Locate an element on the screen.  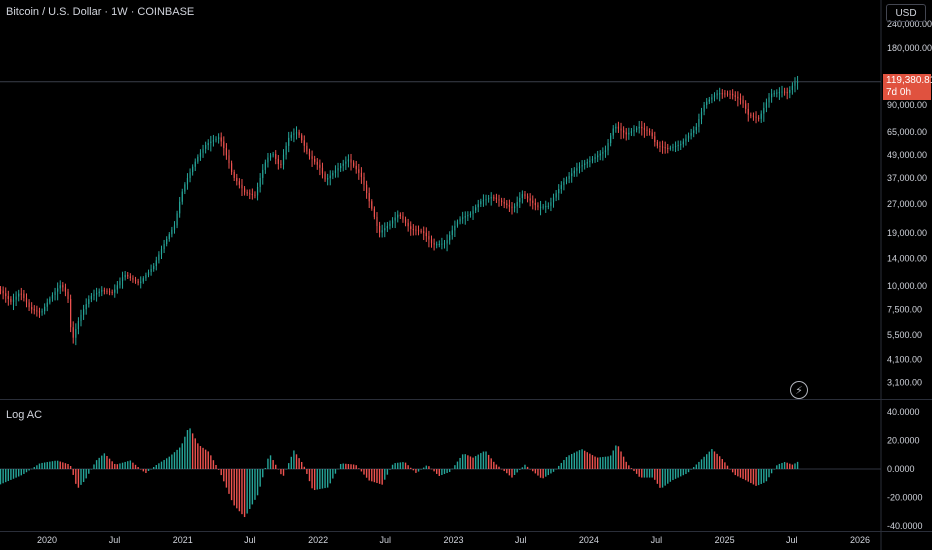
currency-button: USD is located at coordinates (906, 13).